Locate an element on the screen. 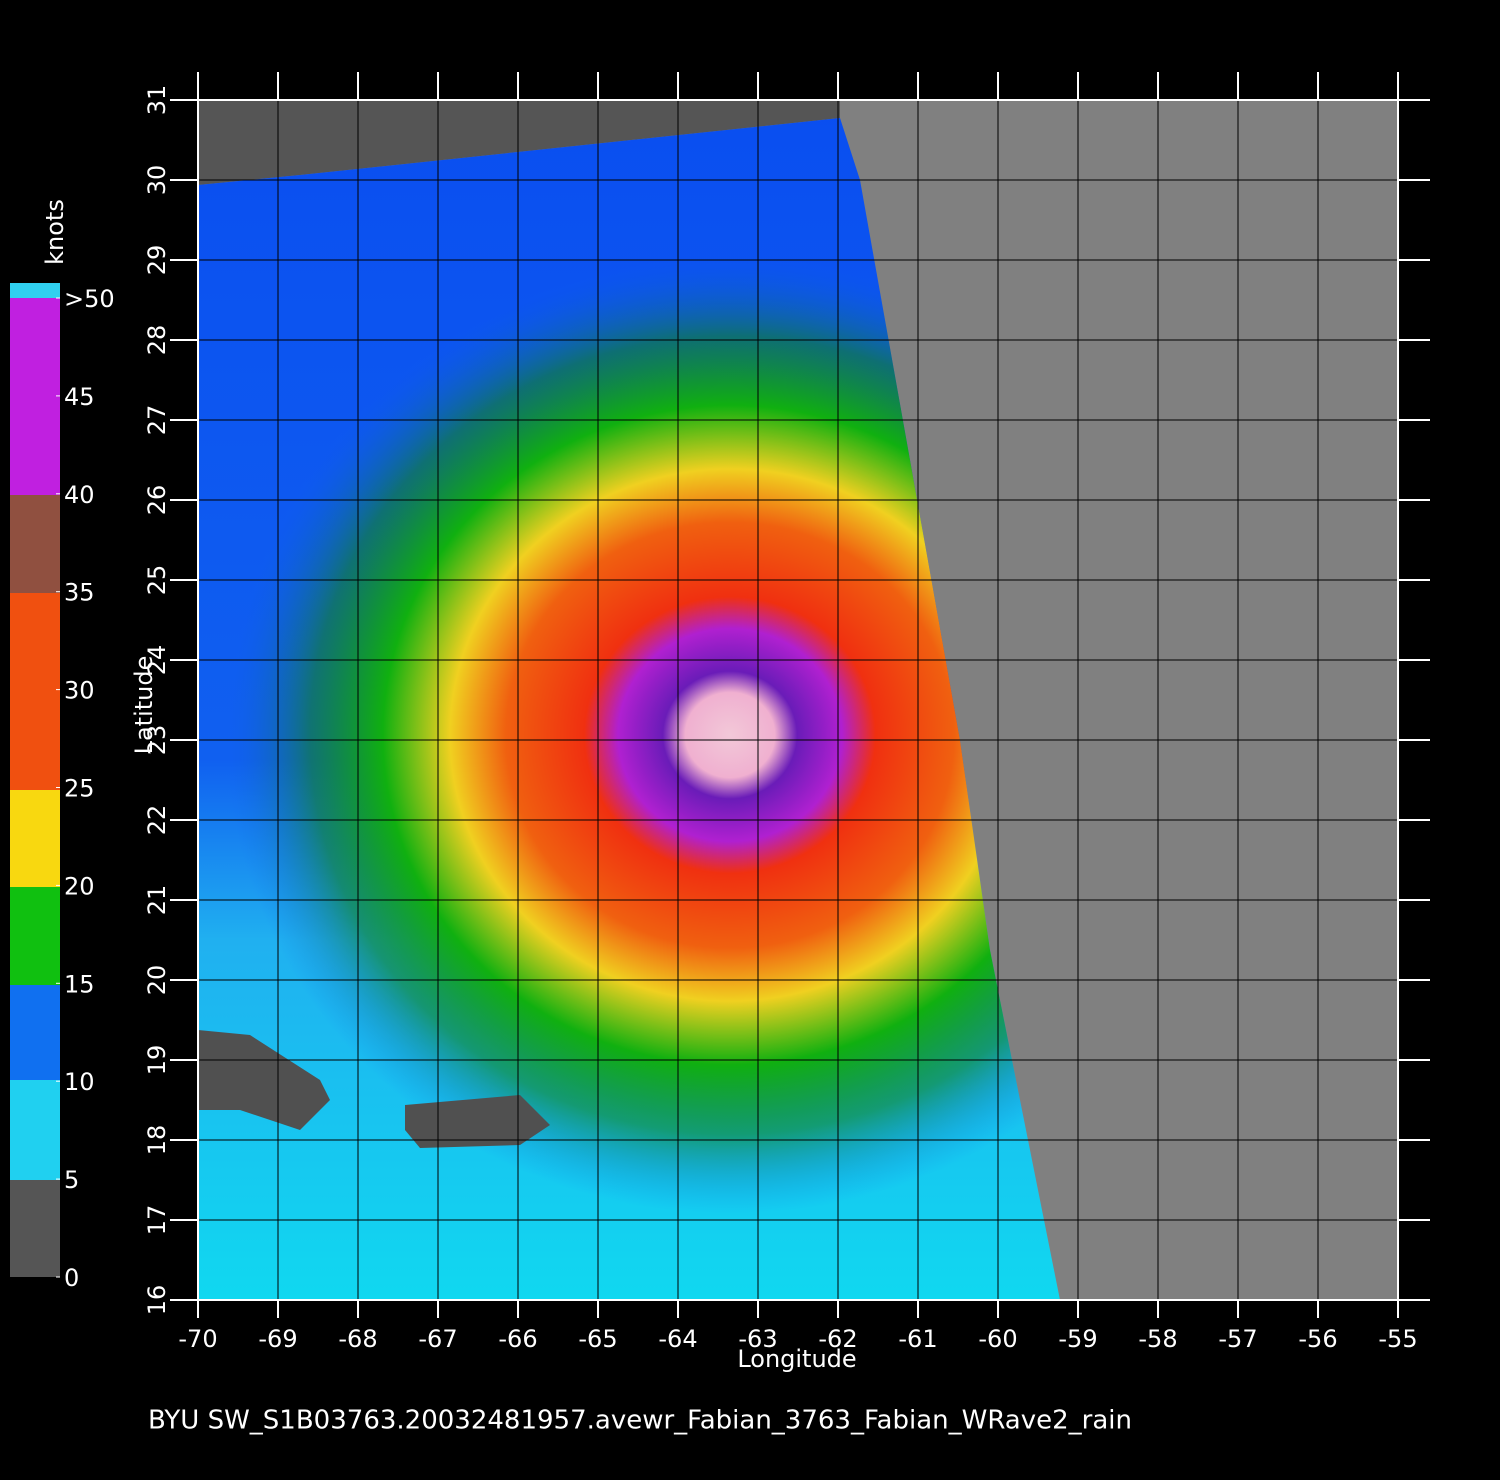 This screenshot has height=1480, width=1500. y-tick-label: 29 is located at coordinates (157, 260).